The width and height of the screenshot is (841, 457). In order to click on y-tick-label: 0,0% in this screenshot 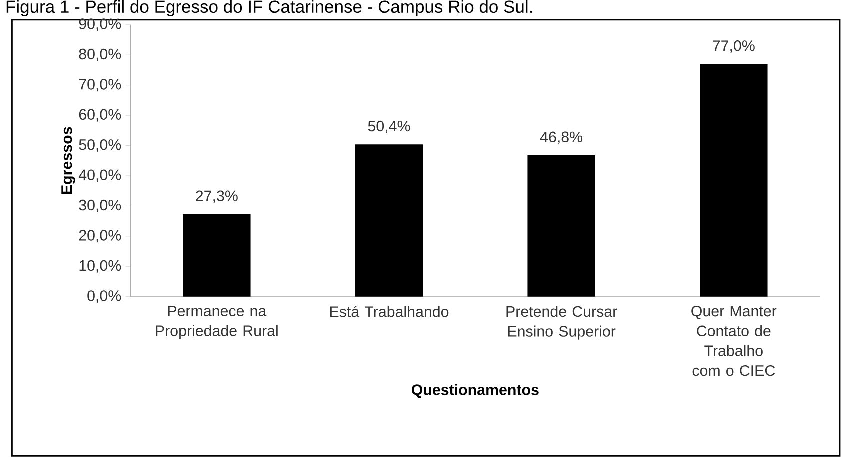, I will do `click(105, 297)`.